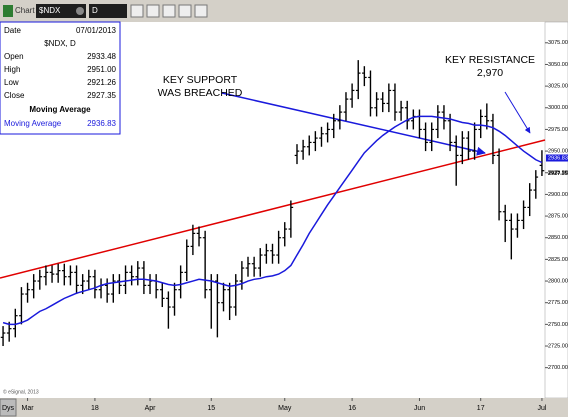  I want to click on row-value: 2921.26, so click(101, 82).